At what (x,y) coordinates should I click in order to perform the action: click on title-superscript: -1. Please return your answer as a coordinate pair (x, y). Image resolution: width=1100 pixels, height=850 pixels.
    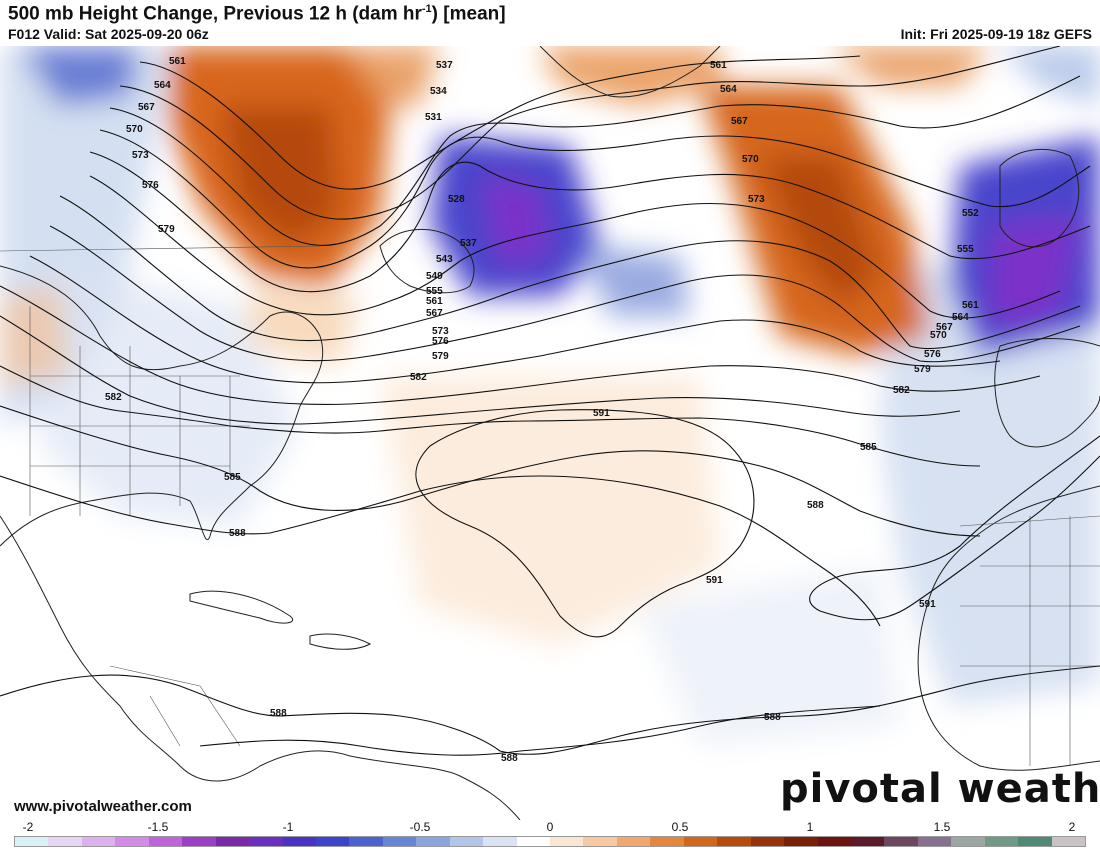
    Looking at the image, I should click on (426, 9).